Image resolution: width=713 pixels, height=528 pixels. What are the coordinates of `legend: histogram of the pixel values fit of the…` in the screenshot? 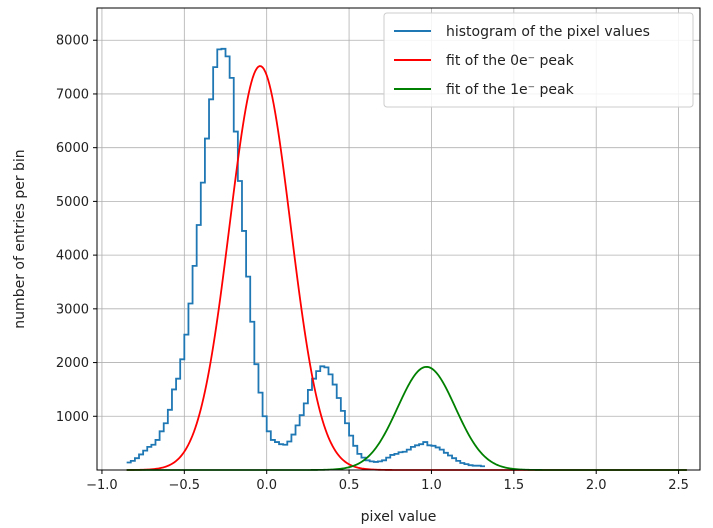 It's located at (538, 60).